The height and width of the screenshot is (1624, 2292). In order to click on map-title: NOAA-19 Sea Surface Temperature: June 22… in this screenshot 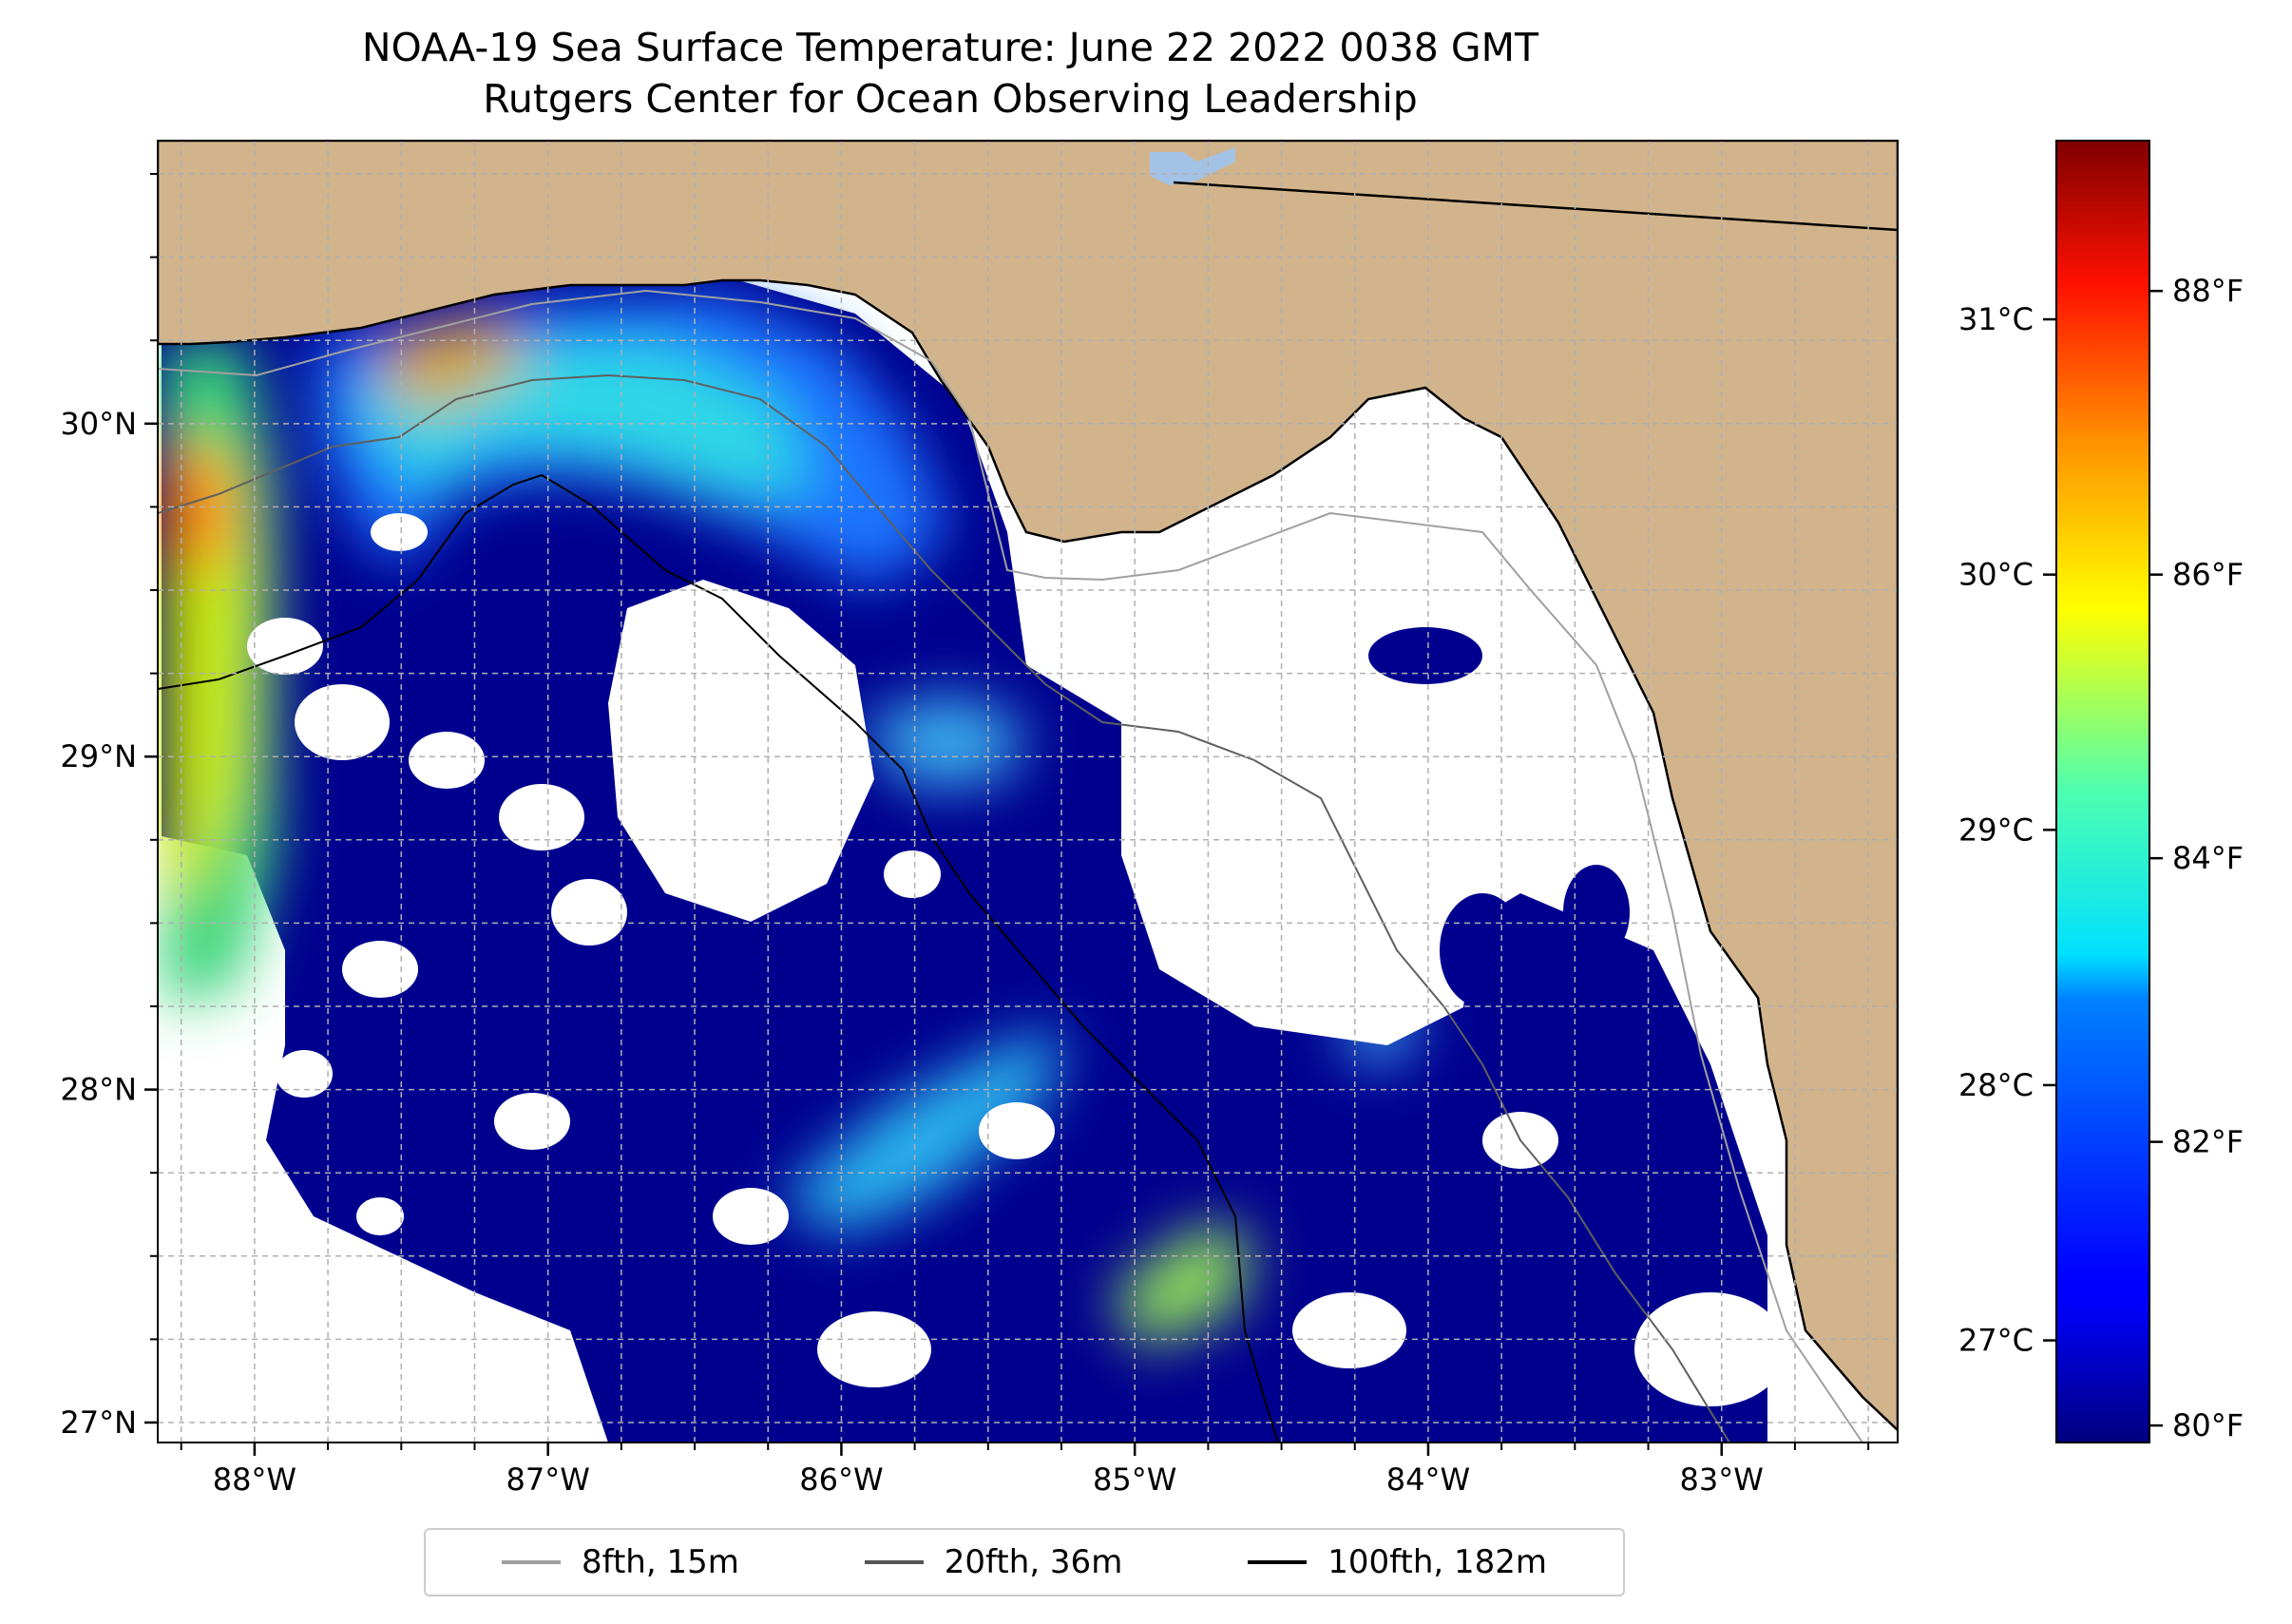, I will do `click(950, 47)`.